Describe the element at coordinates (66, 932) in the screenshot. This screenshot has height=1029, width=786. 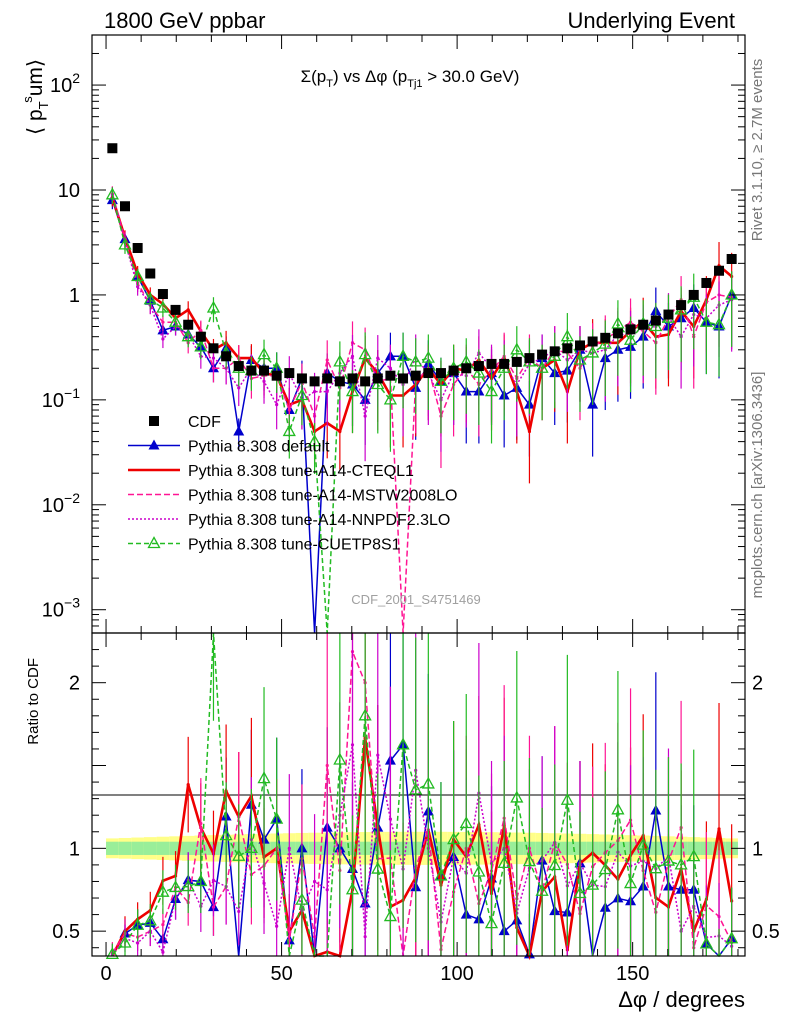
I see `ratio-y-tick-label: 0.5` at that location.